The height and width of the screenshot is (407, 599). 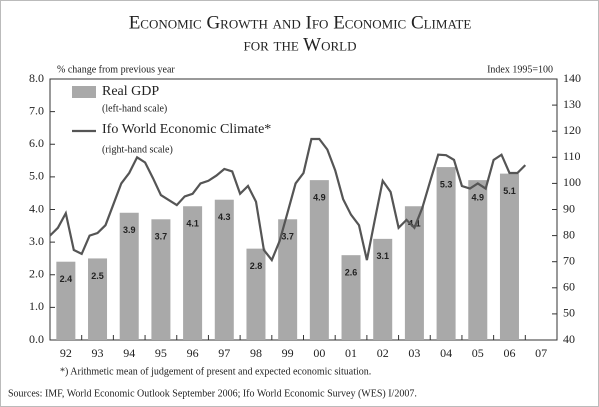 I want to click on y-tick-label: 5.0, so click(x=36, y=176).